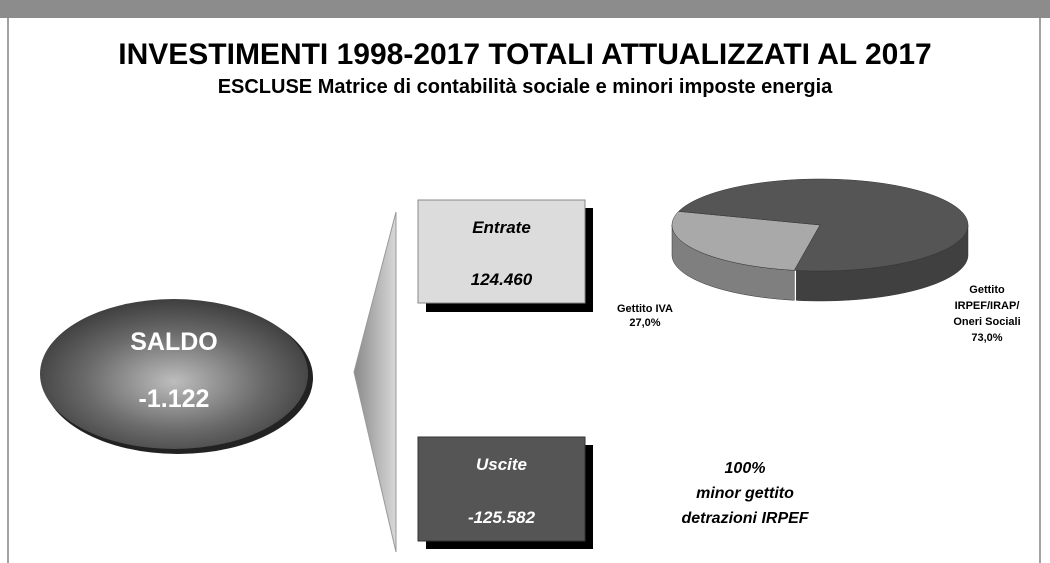 Image resolution: width=1050 pixels, height=563 pixels. What do you see at coordinates (745, 518) in the screenshot?
I see `note-line: detrazioni IRPEF` at bounding box center [745, 518].